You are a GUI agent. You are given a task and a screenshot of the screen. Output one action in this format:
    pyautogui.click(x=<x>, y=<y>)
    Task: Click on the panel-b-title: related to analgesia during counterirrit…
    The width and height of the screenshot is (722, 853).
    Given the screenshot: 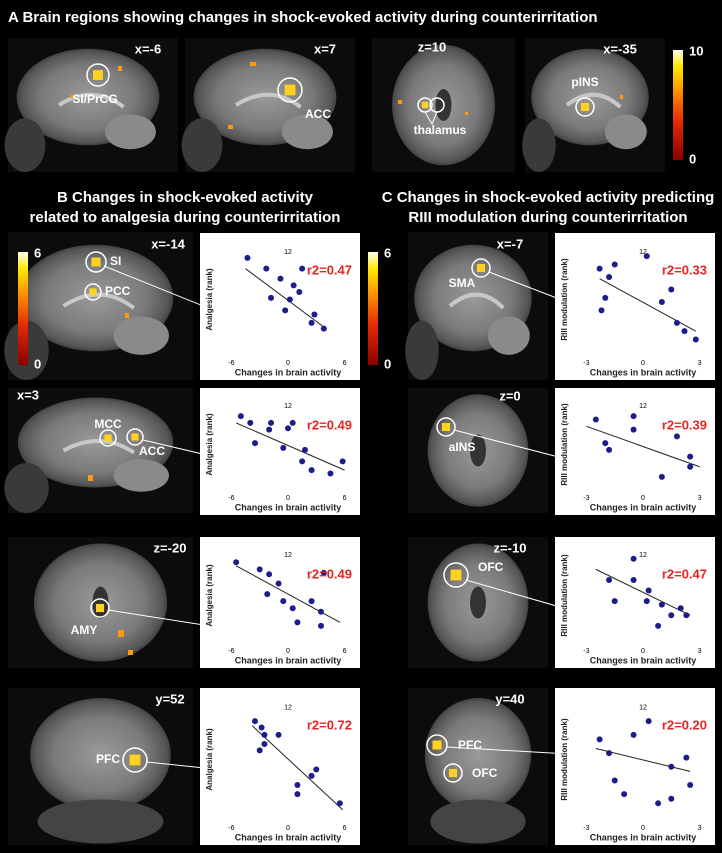 What is the action you would take?
    pyautogui.click(x=185, y=217)
    